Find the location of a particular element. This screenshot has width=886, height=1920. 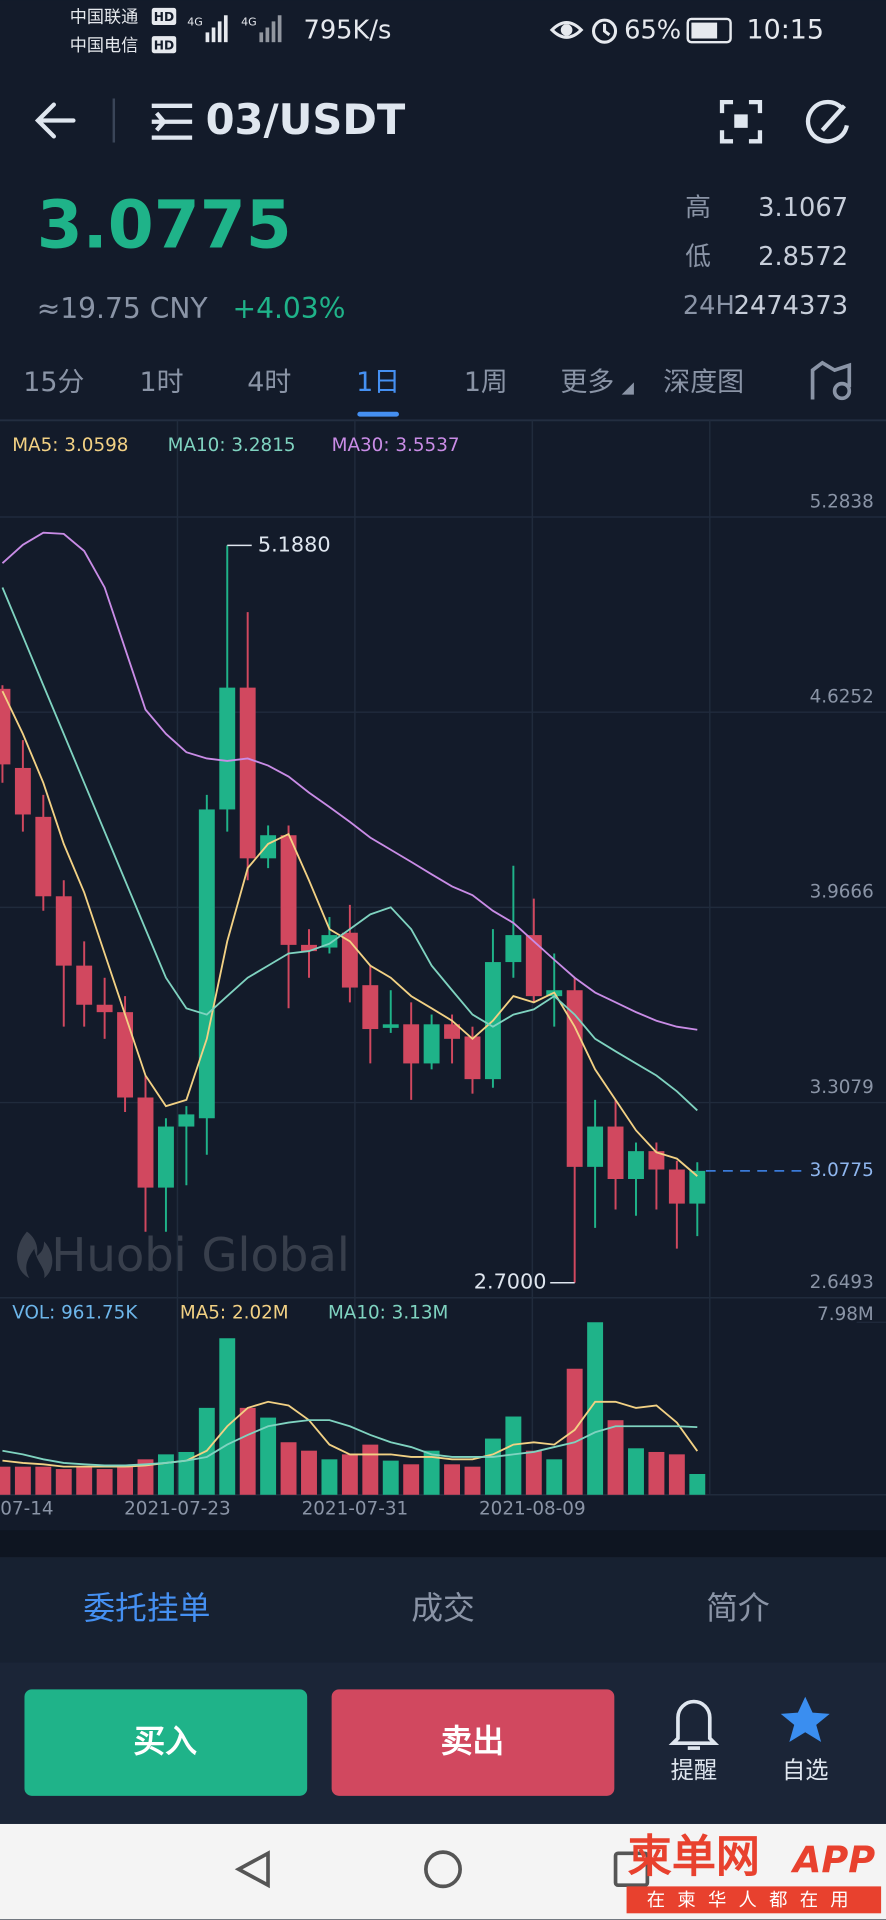

interval-tab: 15分 is located at coordinates (53, 382).